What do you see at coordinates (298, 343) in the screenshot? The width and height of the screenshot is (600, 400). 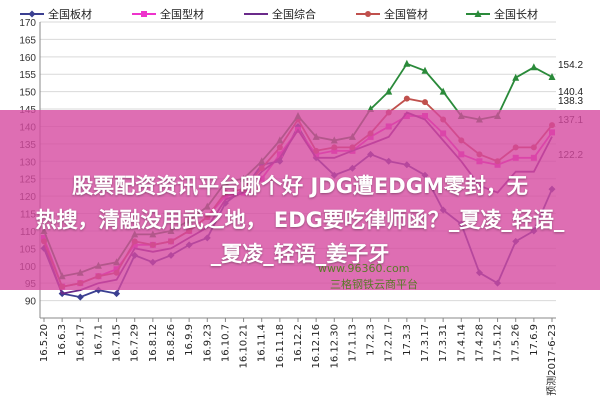 I see `x-tick-label: 16.12.2` at bounding box center [298, 343].